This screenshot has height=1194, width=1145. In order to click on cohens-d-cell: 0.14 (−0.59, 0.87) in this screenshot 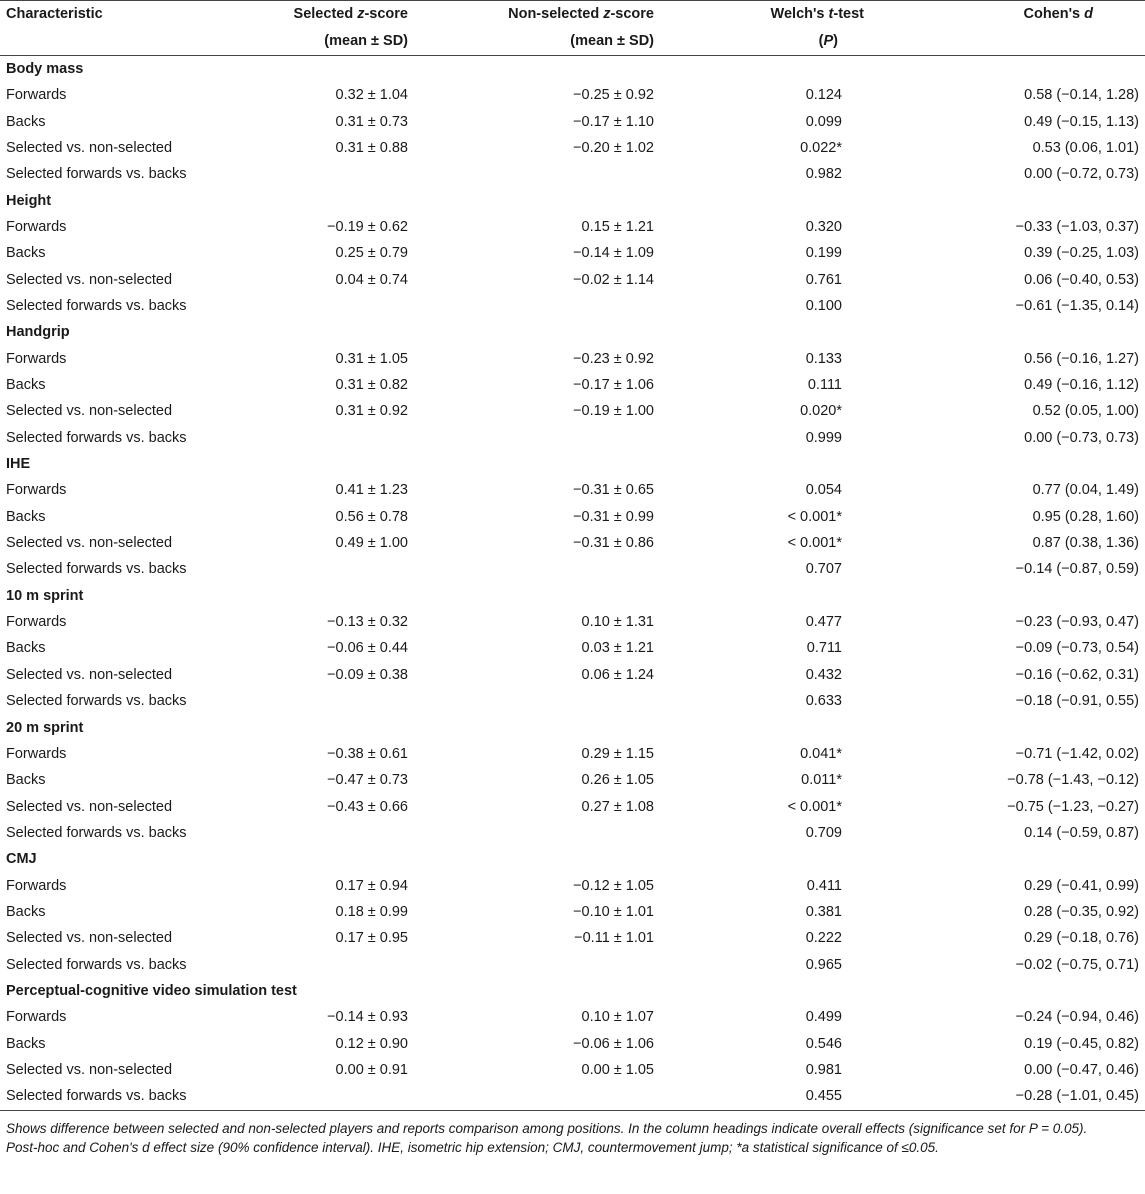, I will do `click(1081, 832)`.